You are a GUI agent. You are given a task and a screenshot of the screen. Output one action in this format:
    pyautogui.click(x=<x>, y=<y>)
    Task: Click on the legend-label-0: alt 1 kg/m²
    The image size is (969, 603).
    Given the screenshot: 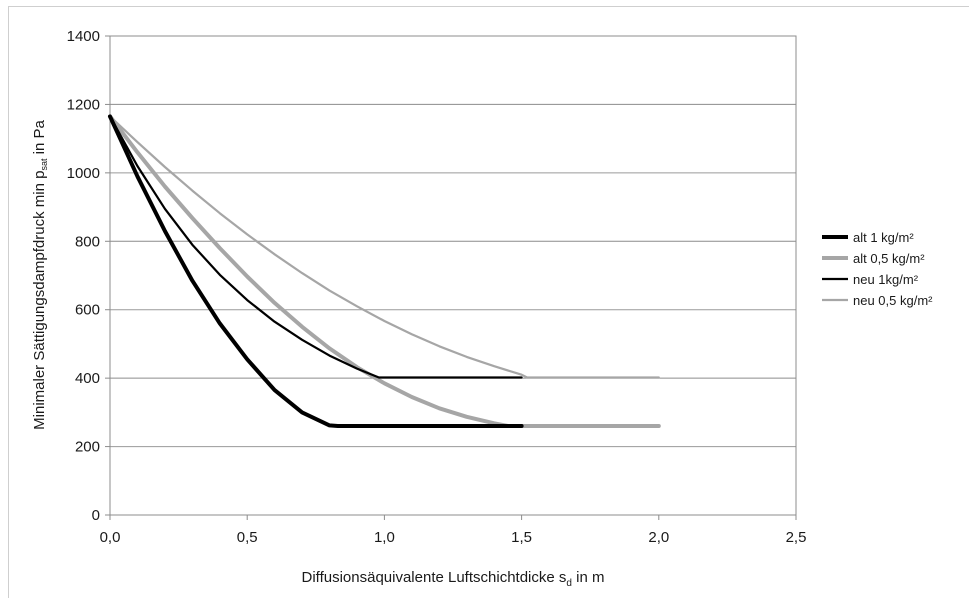 What is the action you would take?
    pyautogui.click(x=883, y=237)
    